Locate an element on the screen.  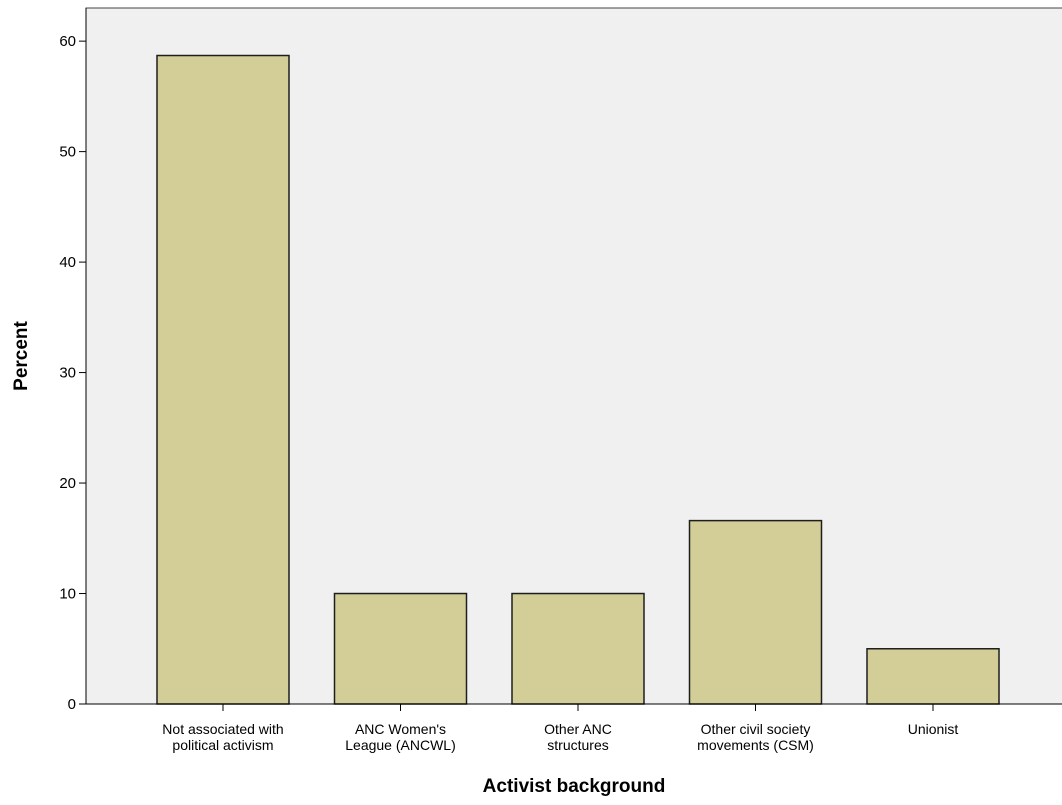
x-tick-label: Other civil society movements (CSM) is located at coordinates (755, 737).